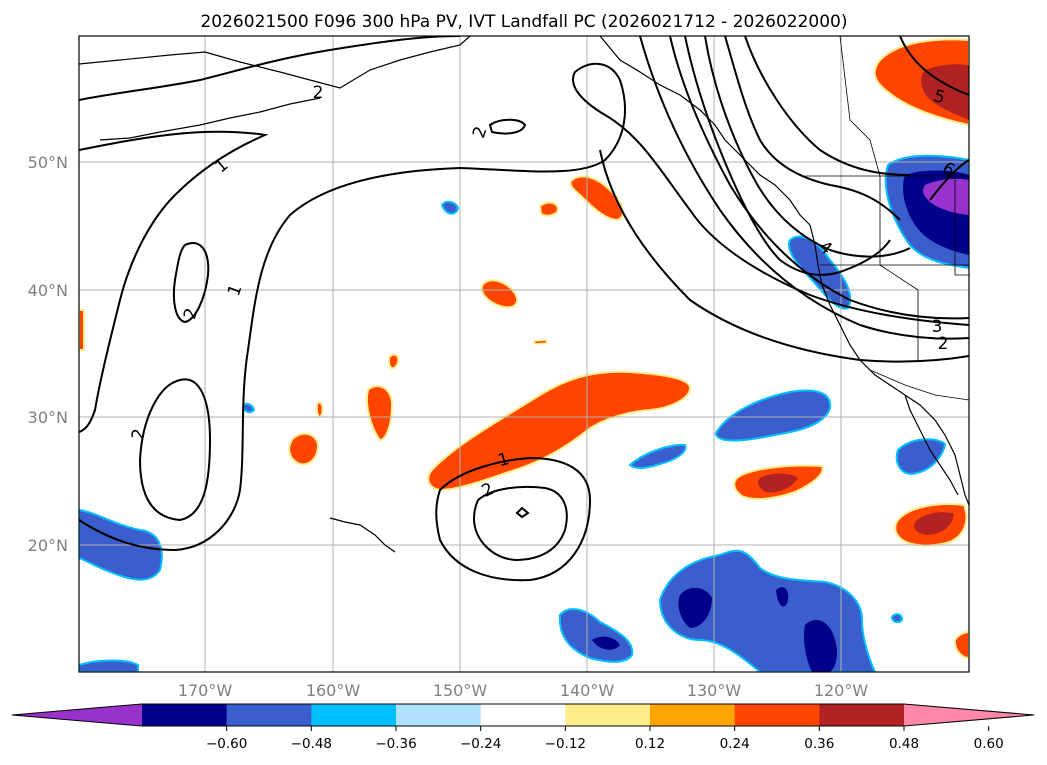 Image resolution: width=1047 pixels, height=765 pixels. Describe the element at coordinates (587, 690) in the screenshot. I see `lon-label: 140°W` at that location.